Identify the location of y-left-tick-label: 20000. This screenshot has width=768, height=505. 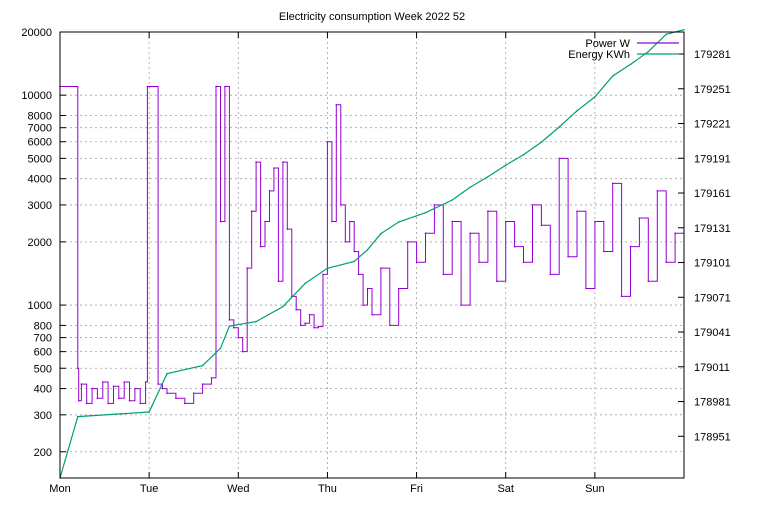
(36, 33).